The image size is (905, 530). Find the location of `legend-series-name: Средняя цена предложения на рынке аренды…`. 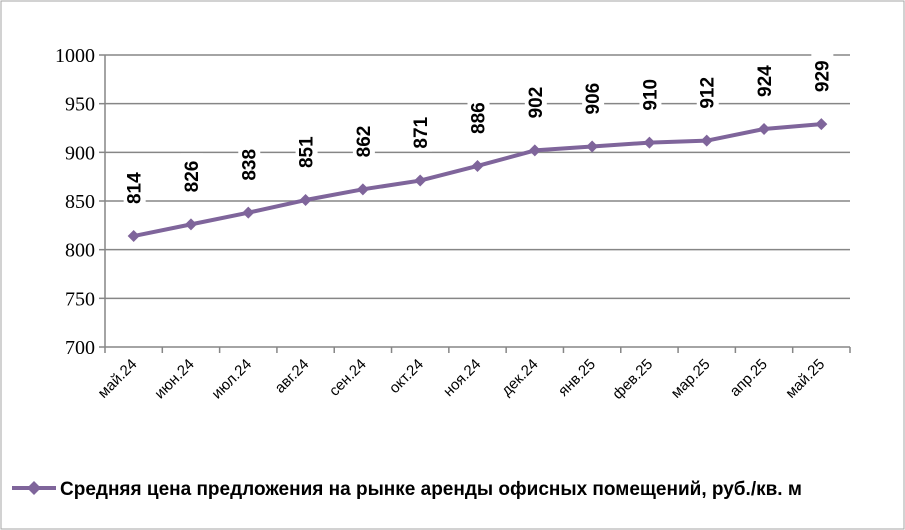

legend-series-name: Средняя цена предложения на рынке аренды… is located at coordinates (431, 489).